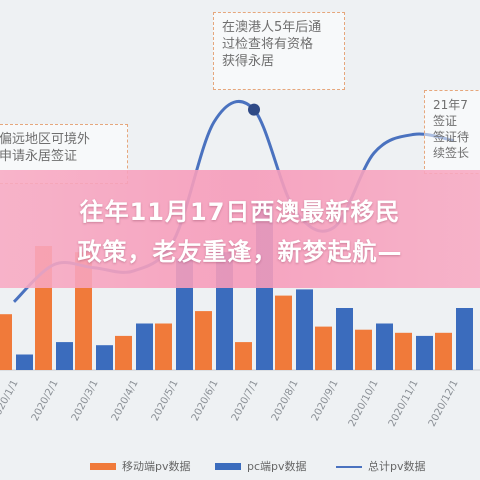 The width and height of the screenshot is (480, 480). I want to click on annotation-line: 偏远地区可境外, so click(45, 139).